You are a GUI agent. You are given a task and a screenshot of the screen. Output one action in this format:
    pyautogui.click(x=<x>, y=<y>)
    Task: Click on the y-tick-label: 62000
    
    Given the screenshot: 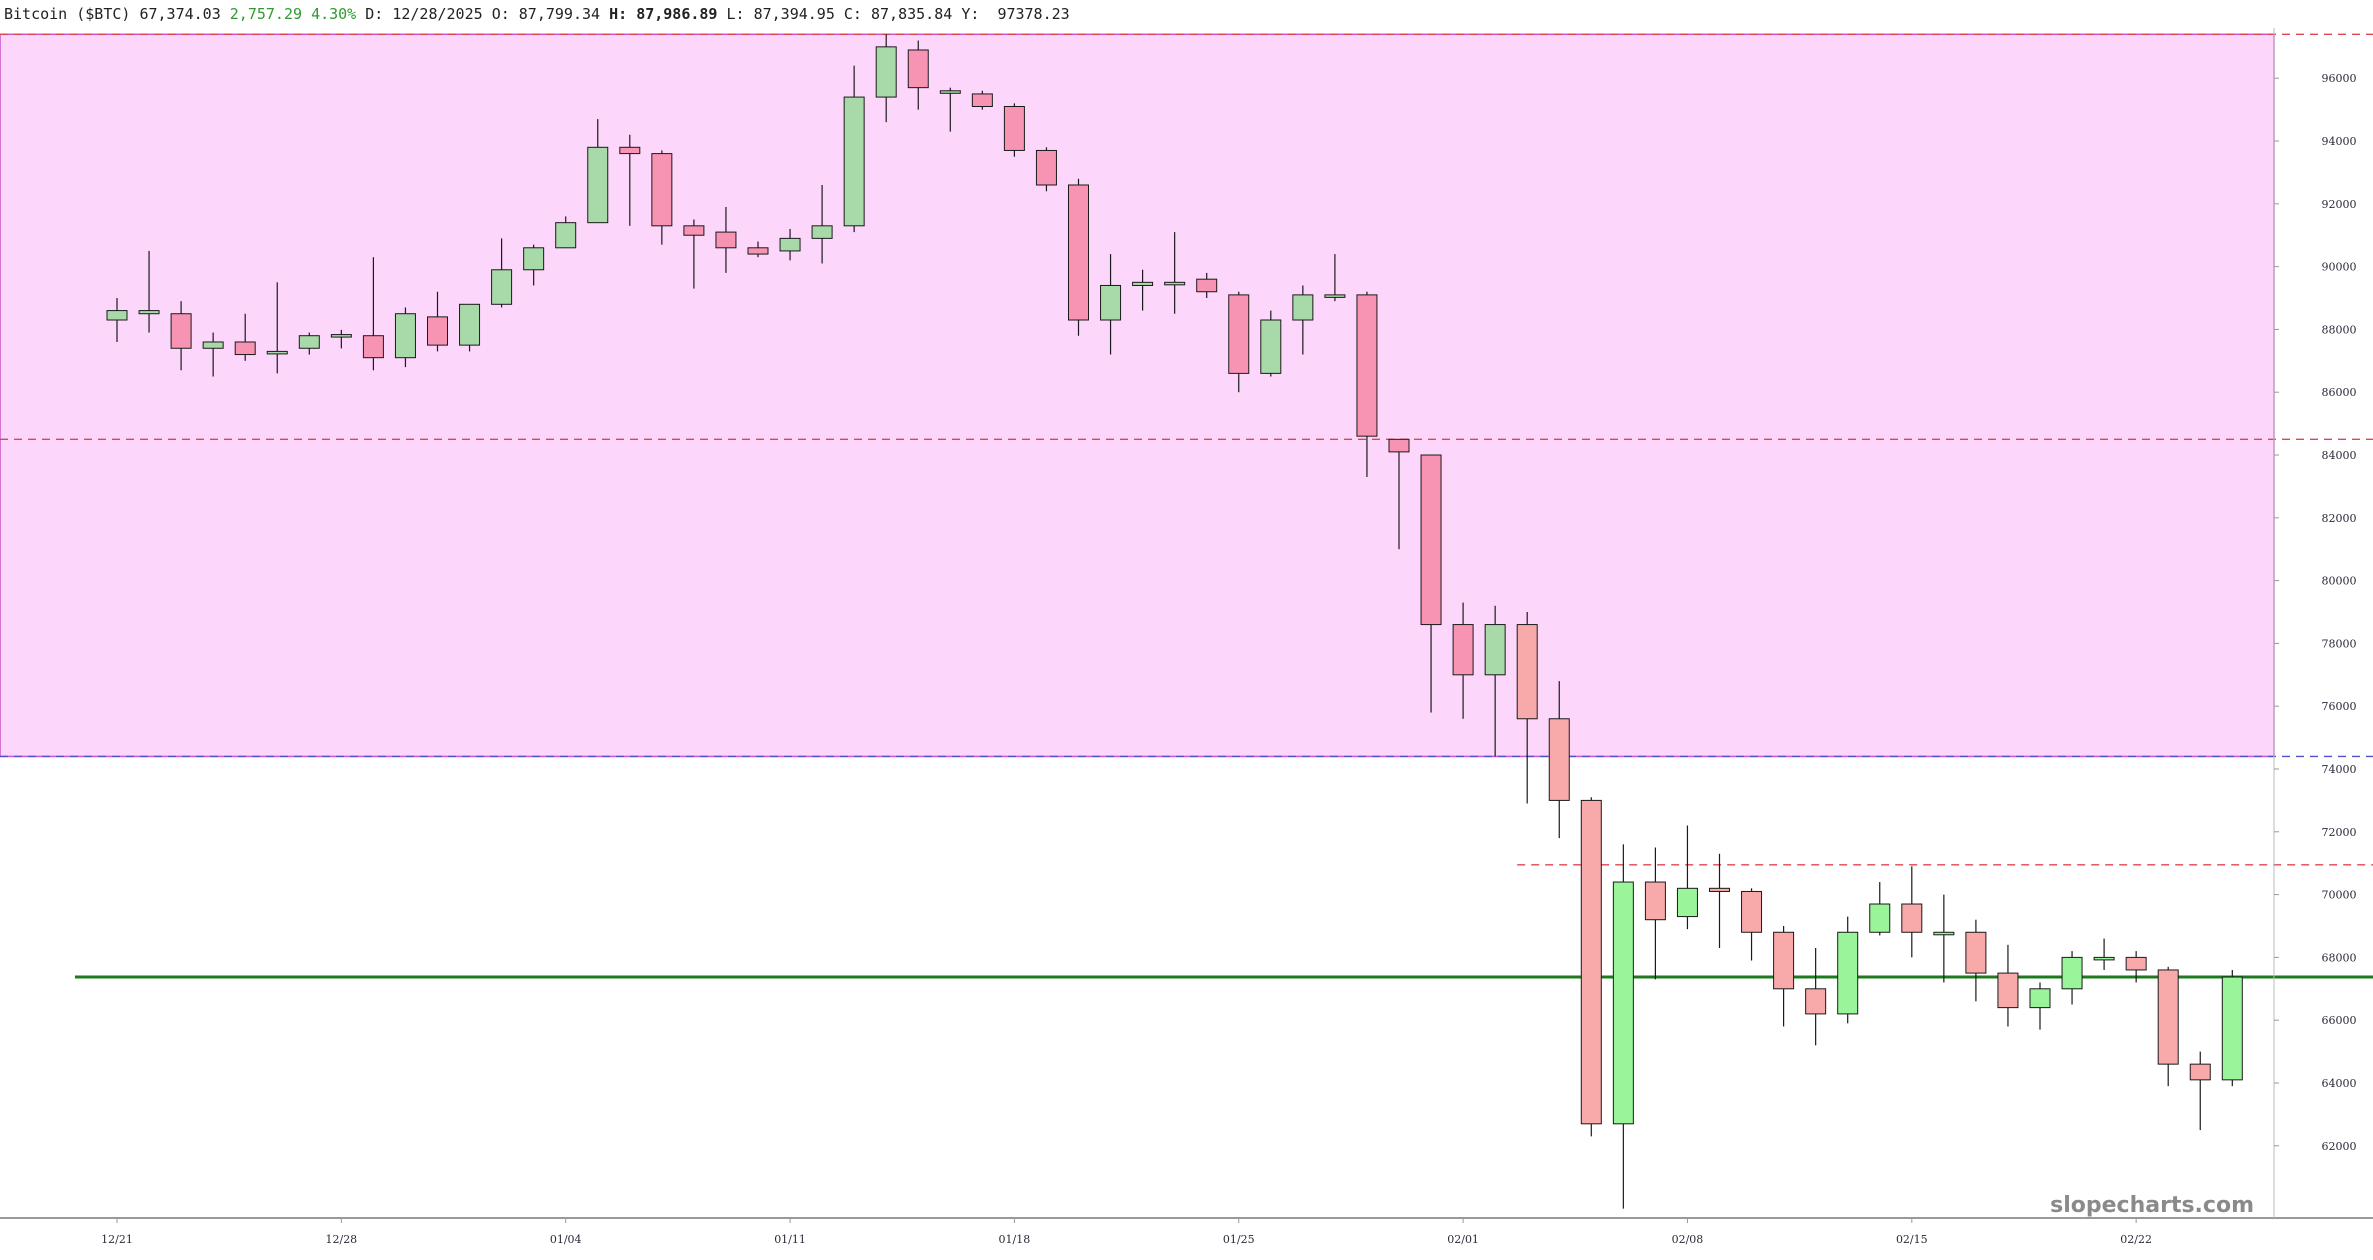 What is the action you would take?
    pyautogui.click(x=2339, y=1146)
    